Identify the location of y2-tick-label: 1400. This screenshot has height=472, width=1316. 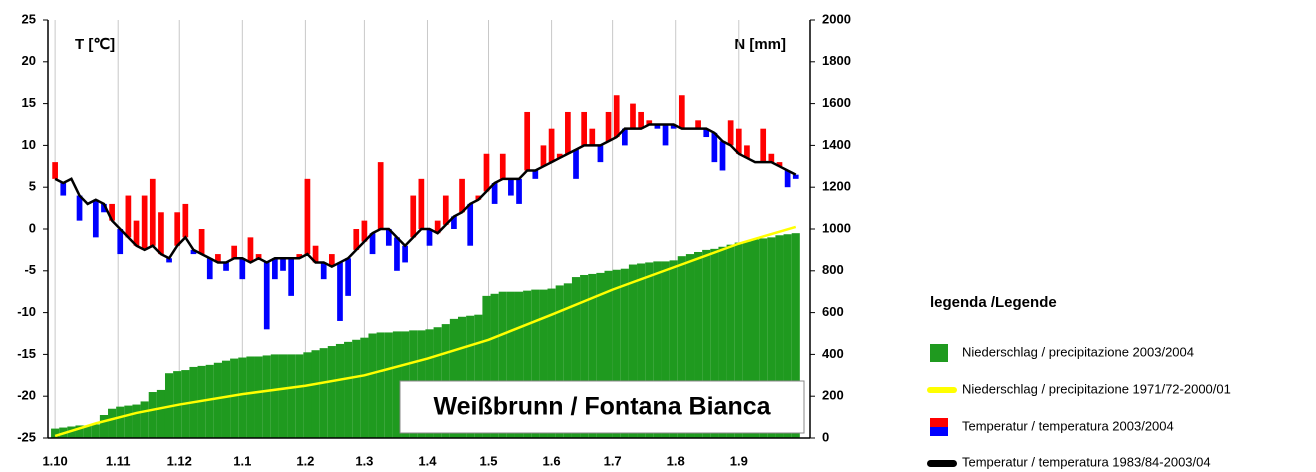
(836, 144).